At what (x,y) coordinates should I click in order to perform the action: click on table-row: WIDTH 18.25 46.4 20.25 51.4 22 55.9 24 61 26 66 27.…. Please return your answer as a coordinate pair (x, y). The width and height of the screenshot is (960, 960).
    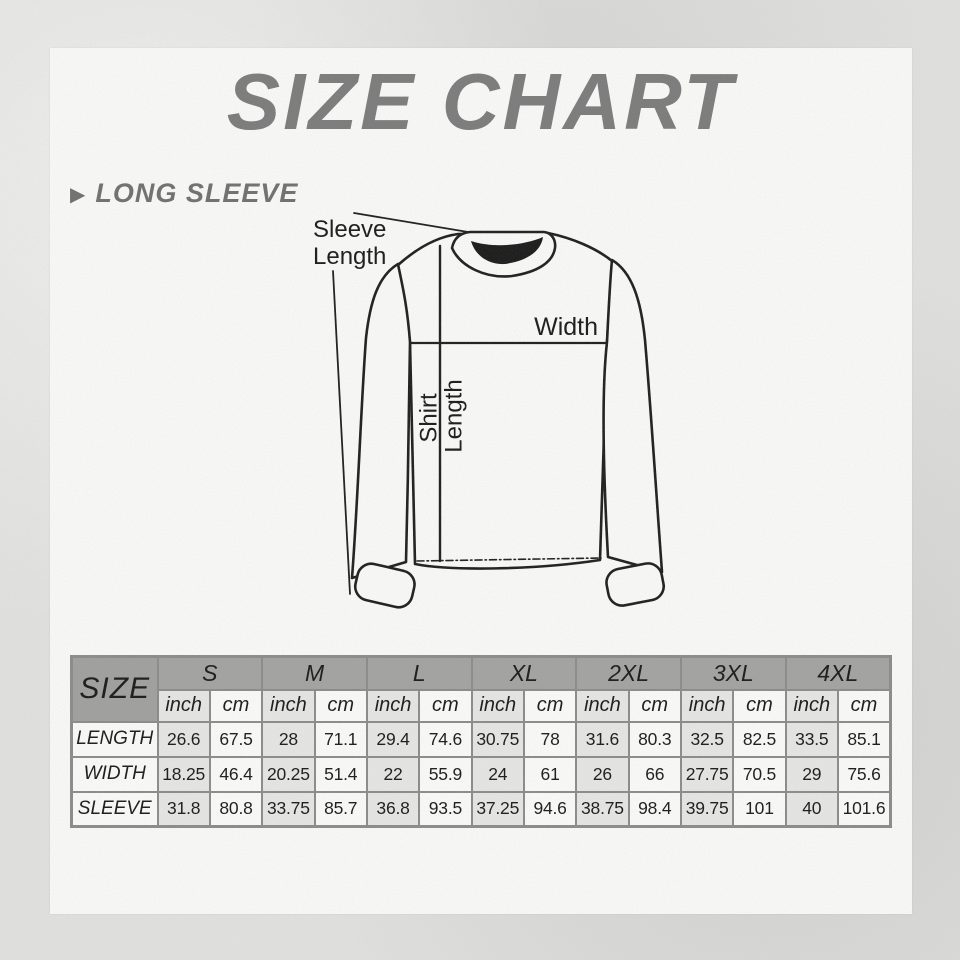
    Looking at the image, I should click on (481, 774).